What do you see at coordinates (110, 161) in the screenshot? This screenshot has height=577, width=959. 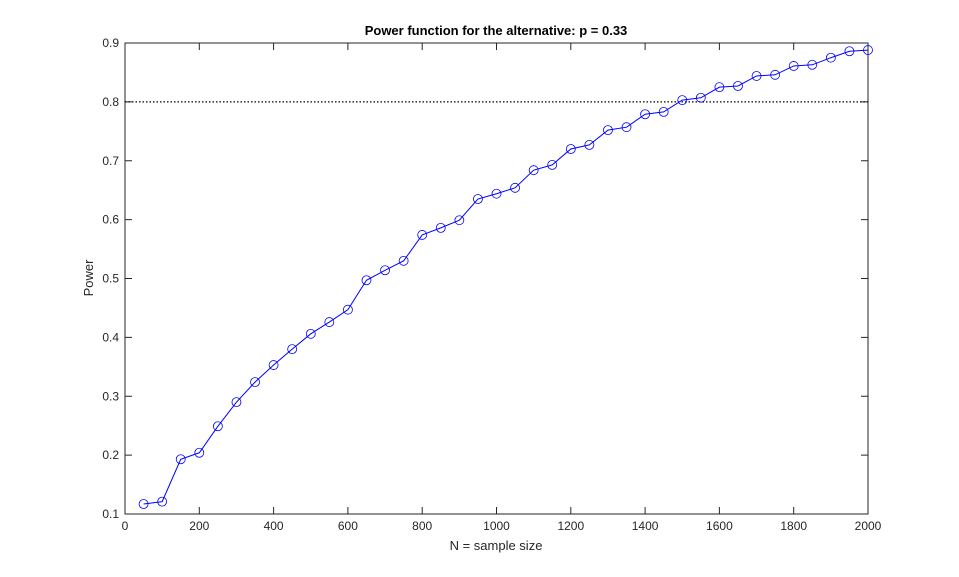 I see `y-tick-label: 0.7` at bounding box center [110, 161].